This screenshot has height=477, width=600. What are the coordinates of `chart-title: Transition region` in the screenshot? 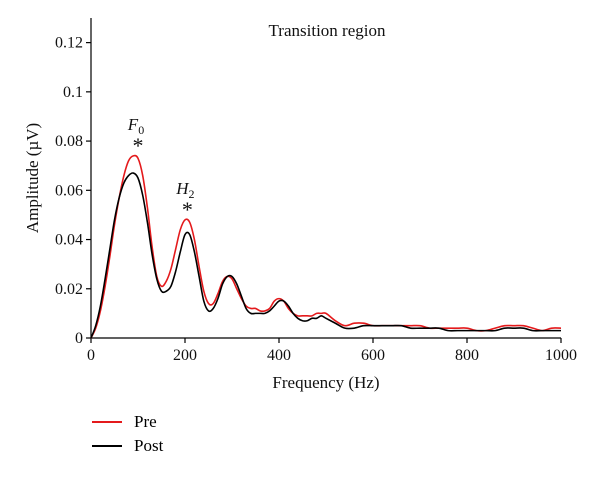 It's located at (327, 30).